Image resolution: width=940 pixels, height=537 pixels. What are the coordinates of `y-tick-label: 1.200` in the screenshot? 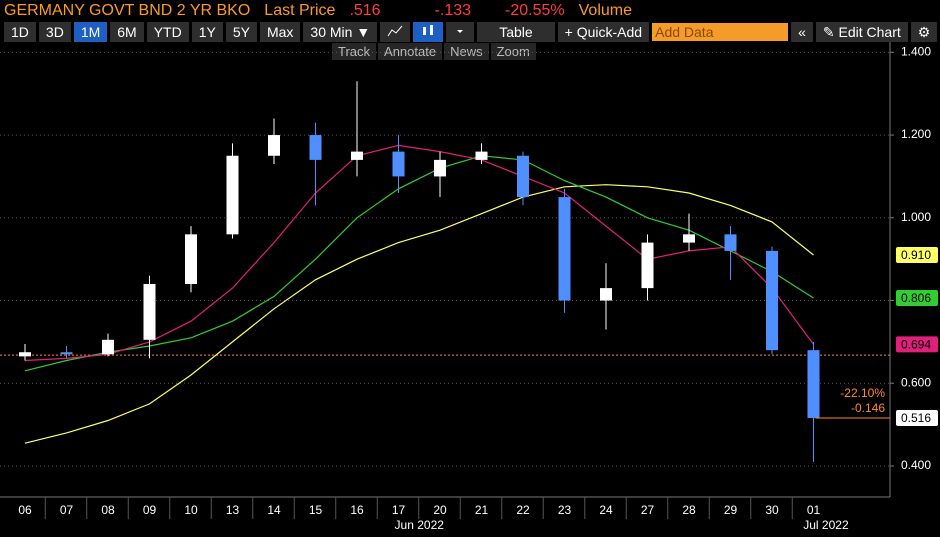 It's located at (916, 134).